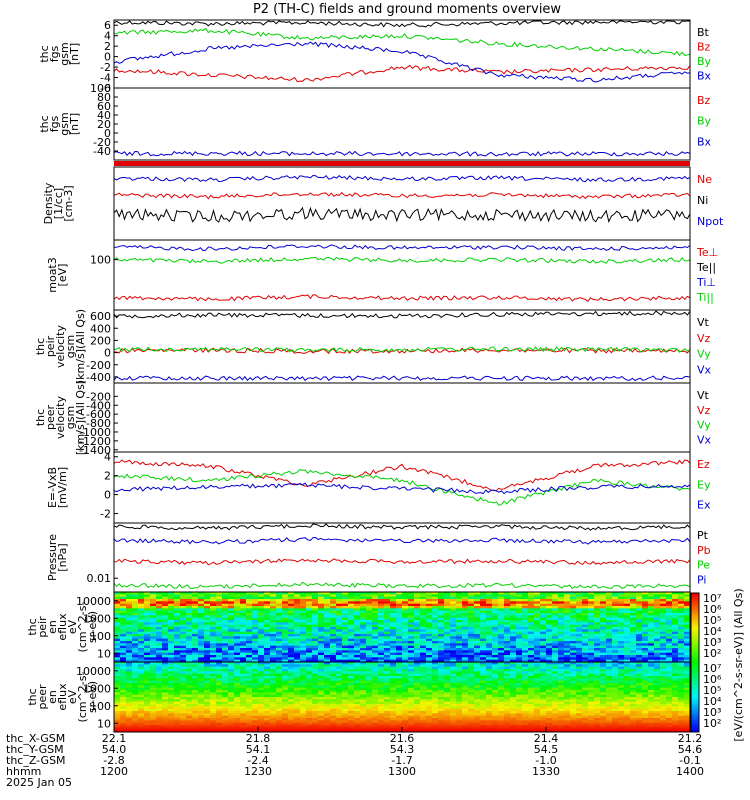  I want to click on y-axis-label: Density[1/cc][cm-3], so click(58, 203).